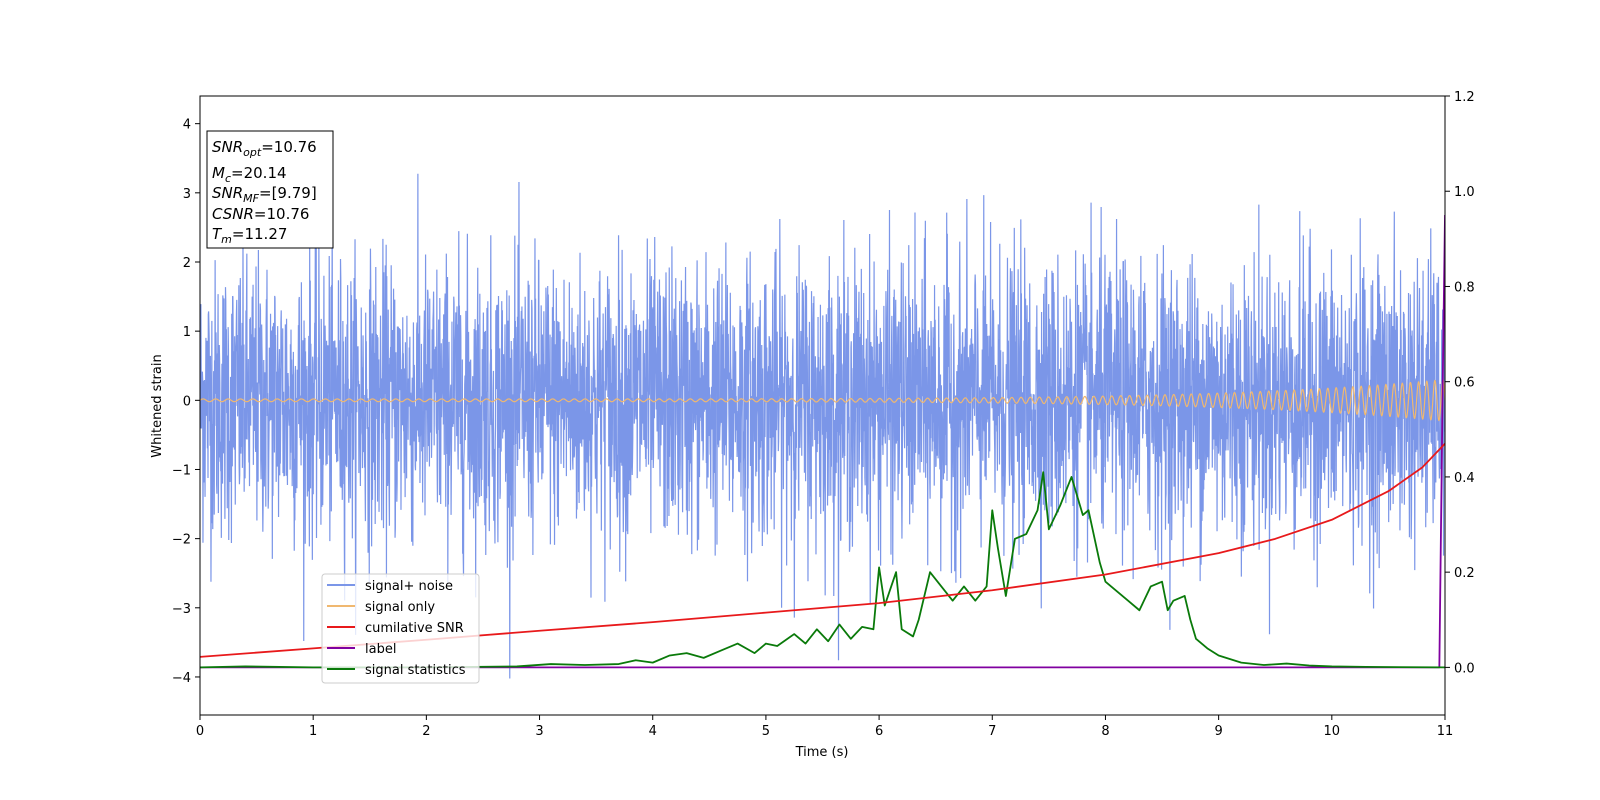 Image resolution: width=1600 pixels, height=800 pixels. I want to click on y2-tick-label: 1.2, so click(1464, 97).